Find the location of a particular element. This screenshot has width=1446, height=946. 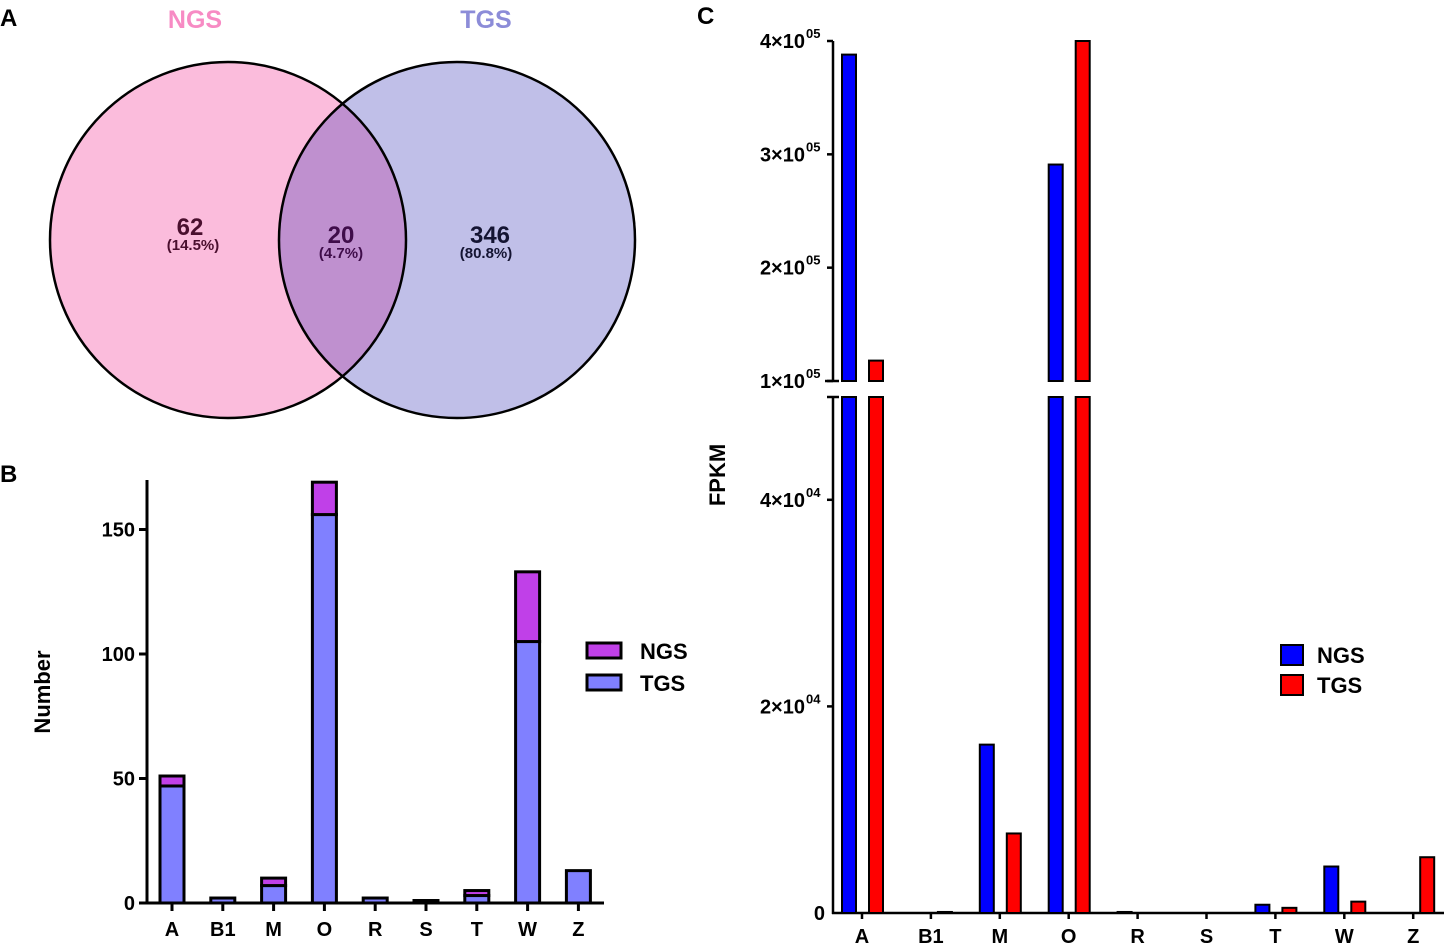

venn-intersection is located at coordinates (342, 240).